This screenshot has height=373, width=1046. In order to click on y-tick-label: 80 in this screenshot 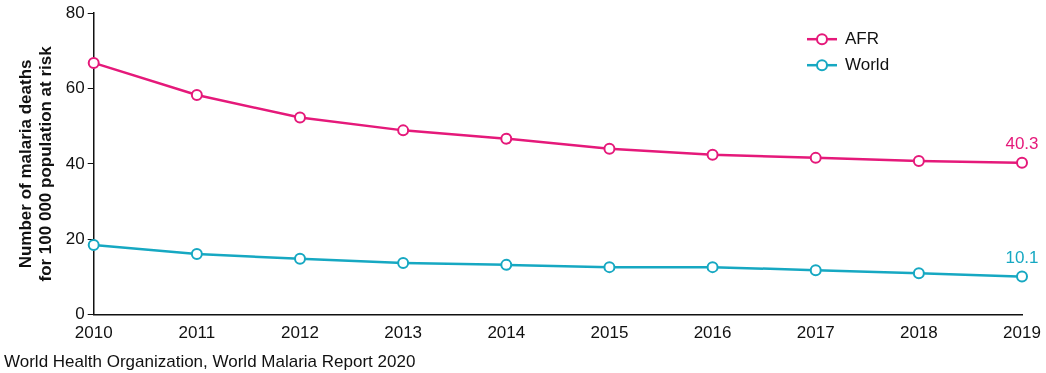, I will do `click(75, 12)`.